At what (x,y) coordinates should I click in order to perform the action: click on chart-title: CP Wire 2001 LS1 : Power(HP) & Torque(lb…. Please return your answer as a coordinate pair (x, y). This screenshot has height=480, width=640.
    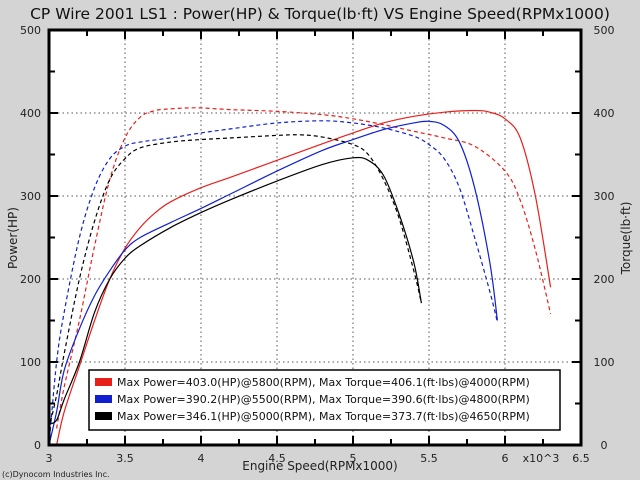
    Looking at the image, I should click on (320, 14).